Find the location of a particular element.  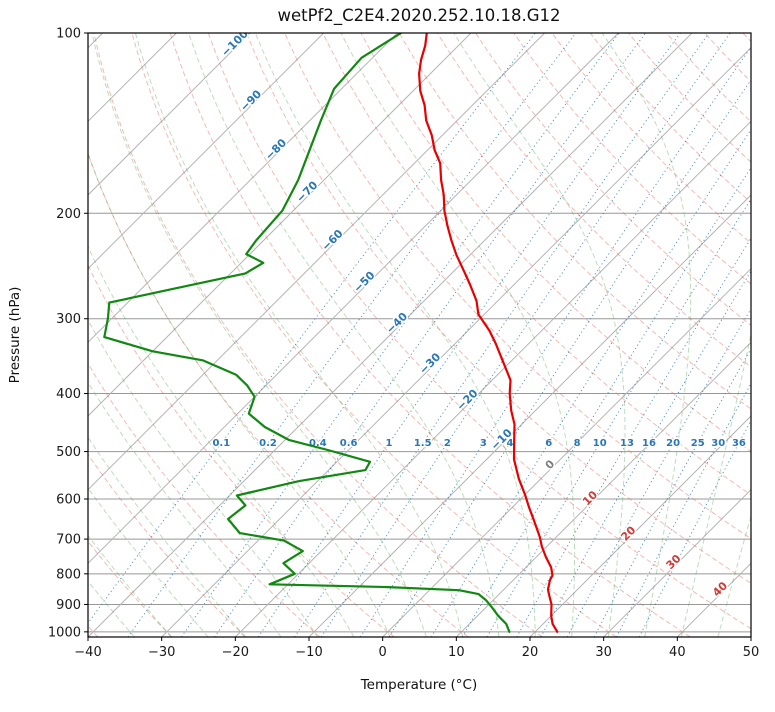

y-tick-label: 500 is located at coordinates (68, 452).